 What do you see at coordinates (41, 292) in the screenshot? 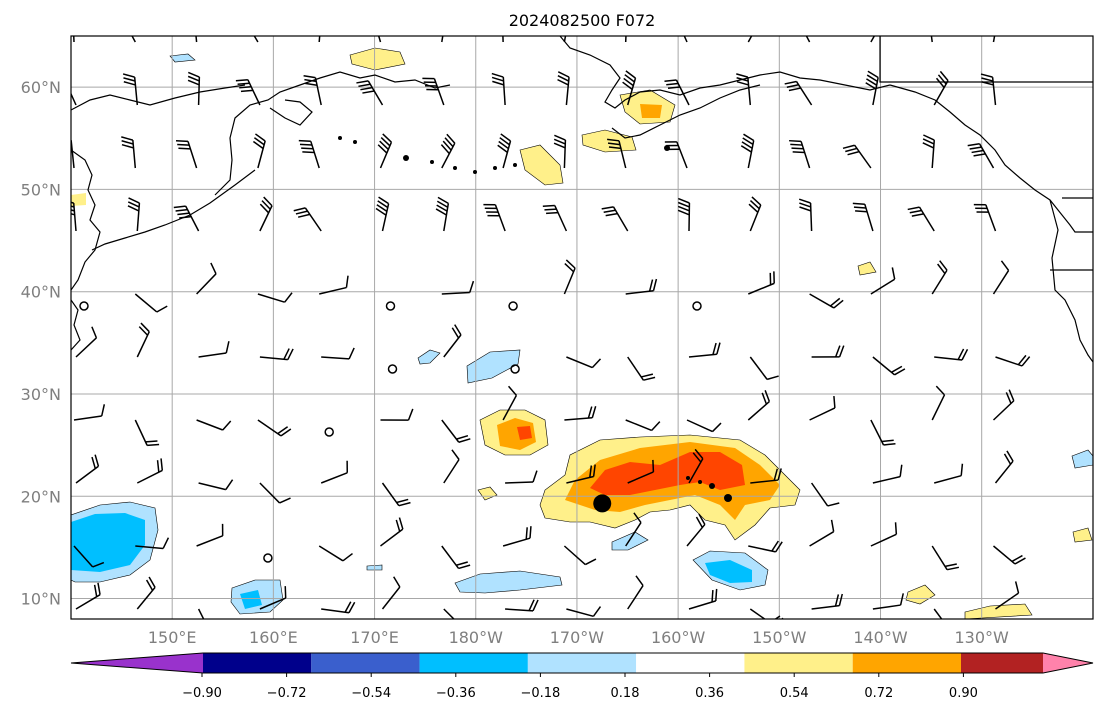
I see `latitude-label: 40°N` at bounding box center [41, 292].